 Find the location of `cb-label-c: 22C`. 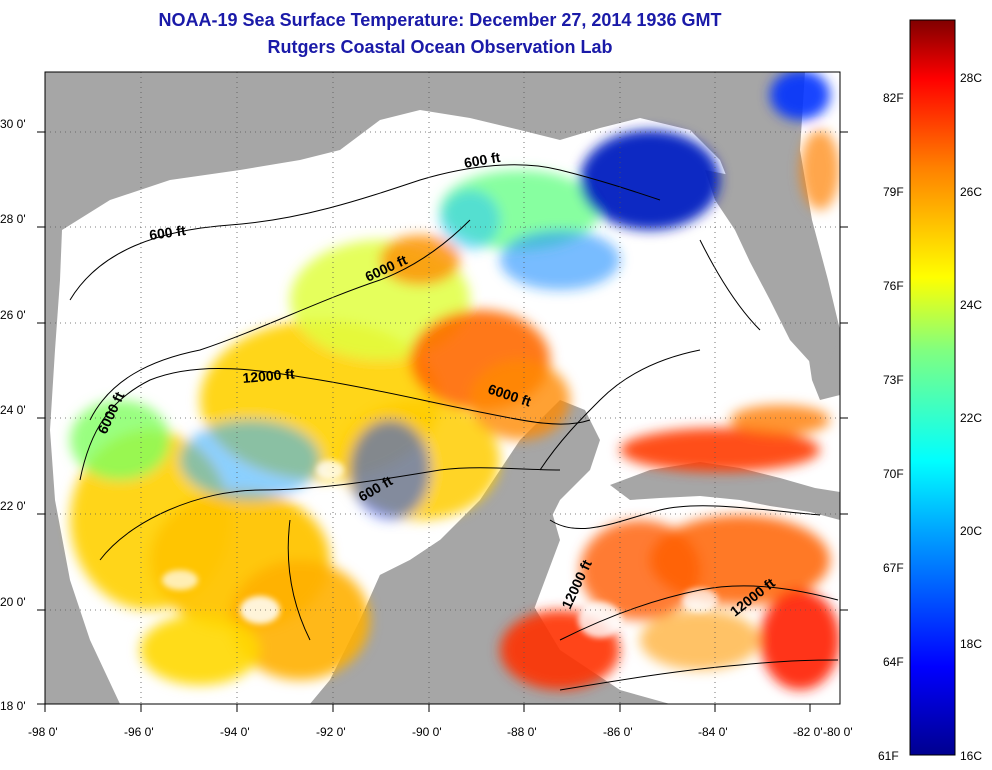

cb-label-c: 22C is located at coordinates (971, 418).